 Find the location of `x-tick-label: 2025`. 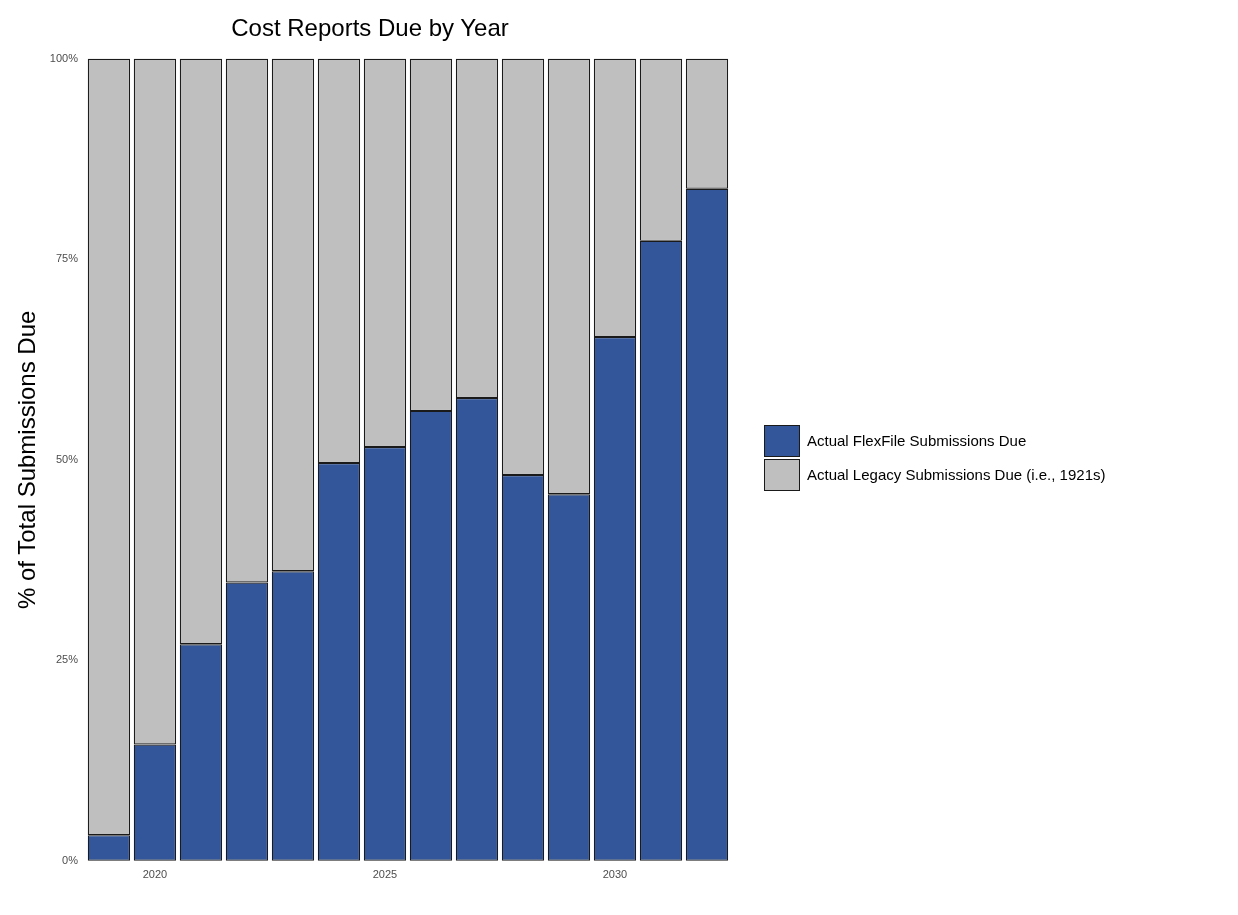

x-tick-label: 2025 is located at coordinates (385, 874).